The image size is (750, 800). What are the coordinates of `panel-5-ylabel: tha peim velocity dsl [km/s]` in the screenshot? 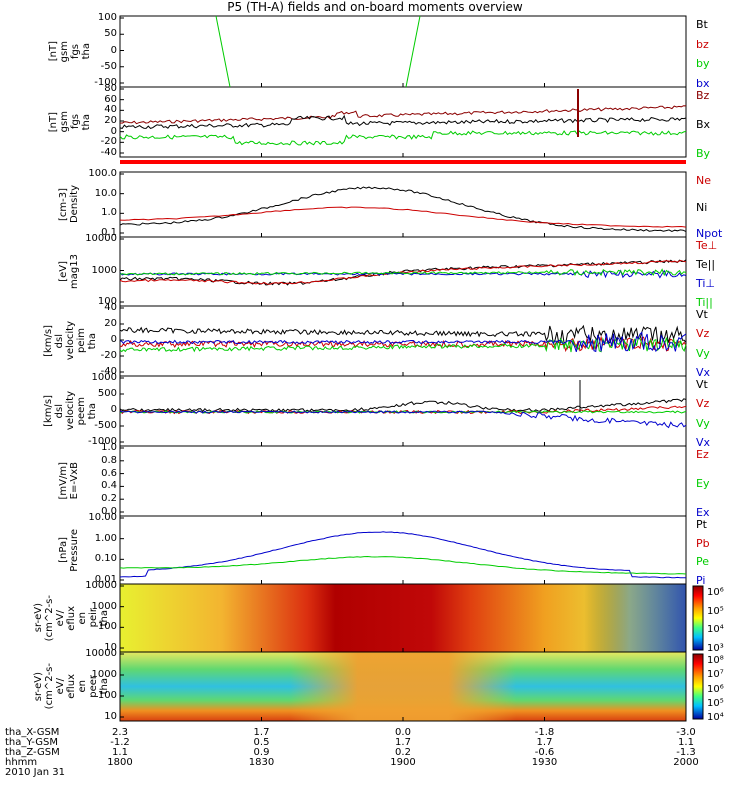 It's located at (70, 341).